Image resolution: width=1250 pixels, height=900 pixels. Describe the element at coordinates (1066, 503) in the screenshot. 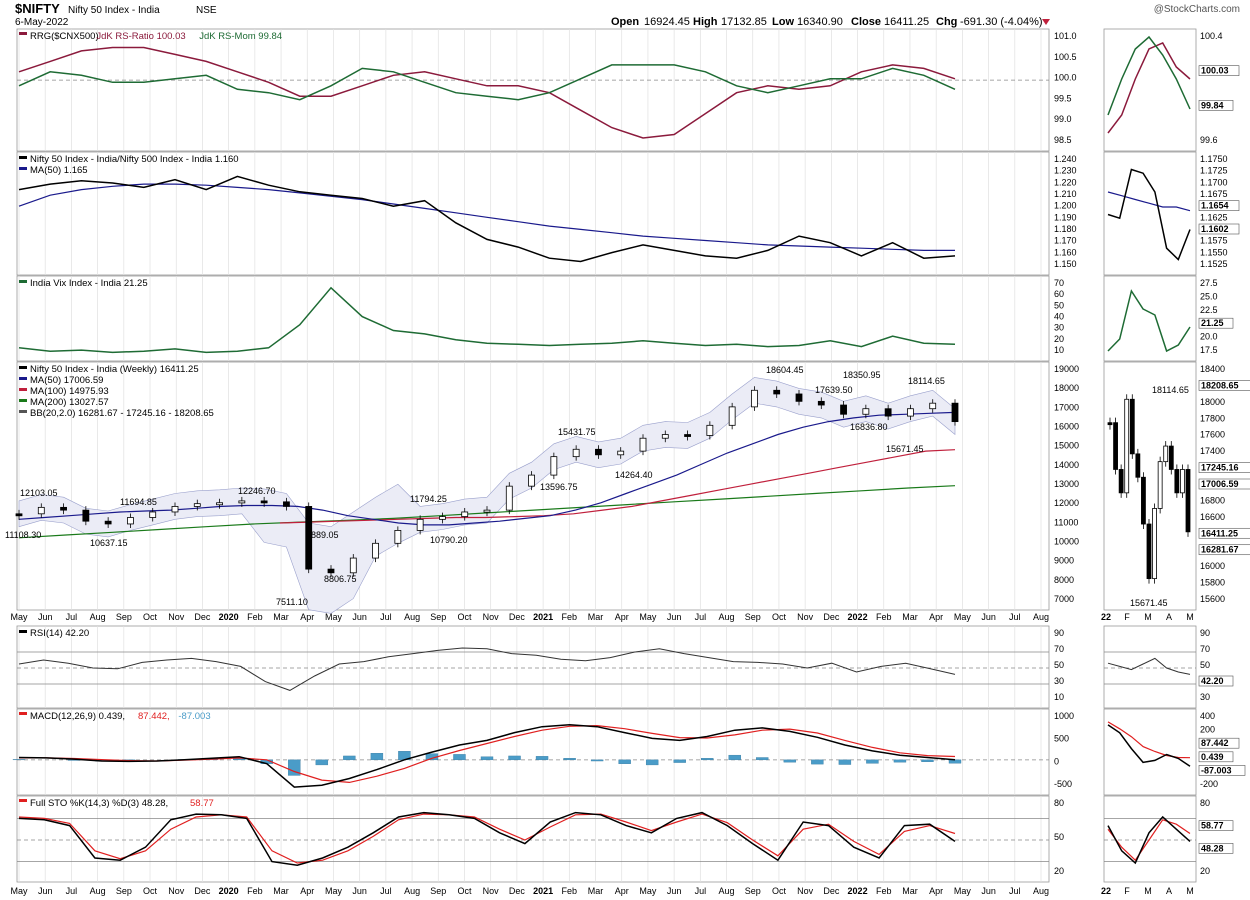

I see `y-tick-label: 12000` at that location.